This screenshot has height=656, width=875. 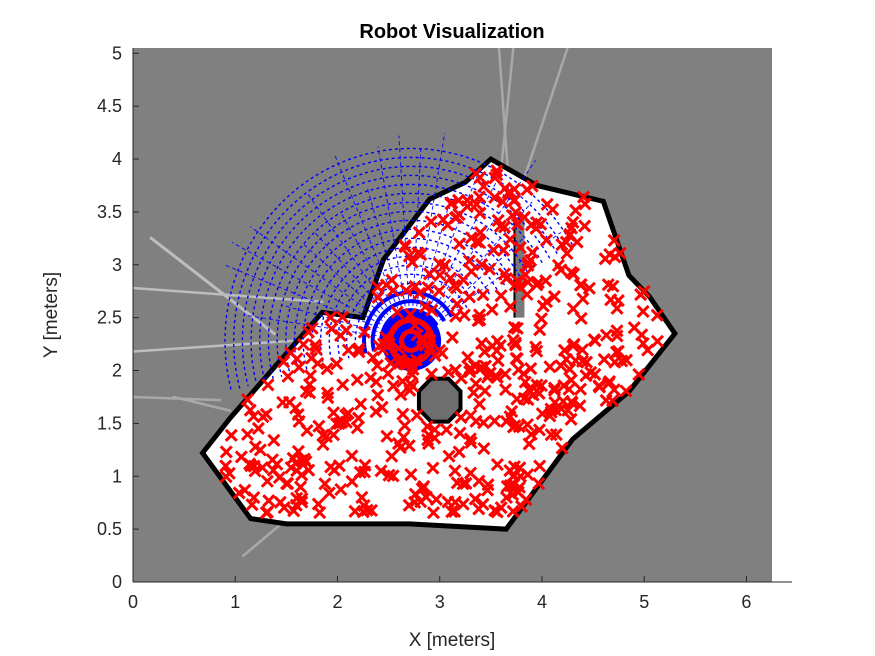 I want to click on y-tick-label: 3.5, so click(x=109, y=212).